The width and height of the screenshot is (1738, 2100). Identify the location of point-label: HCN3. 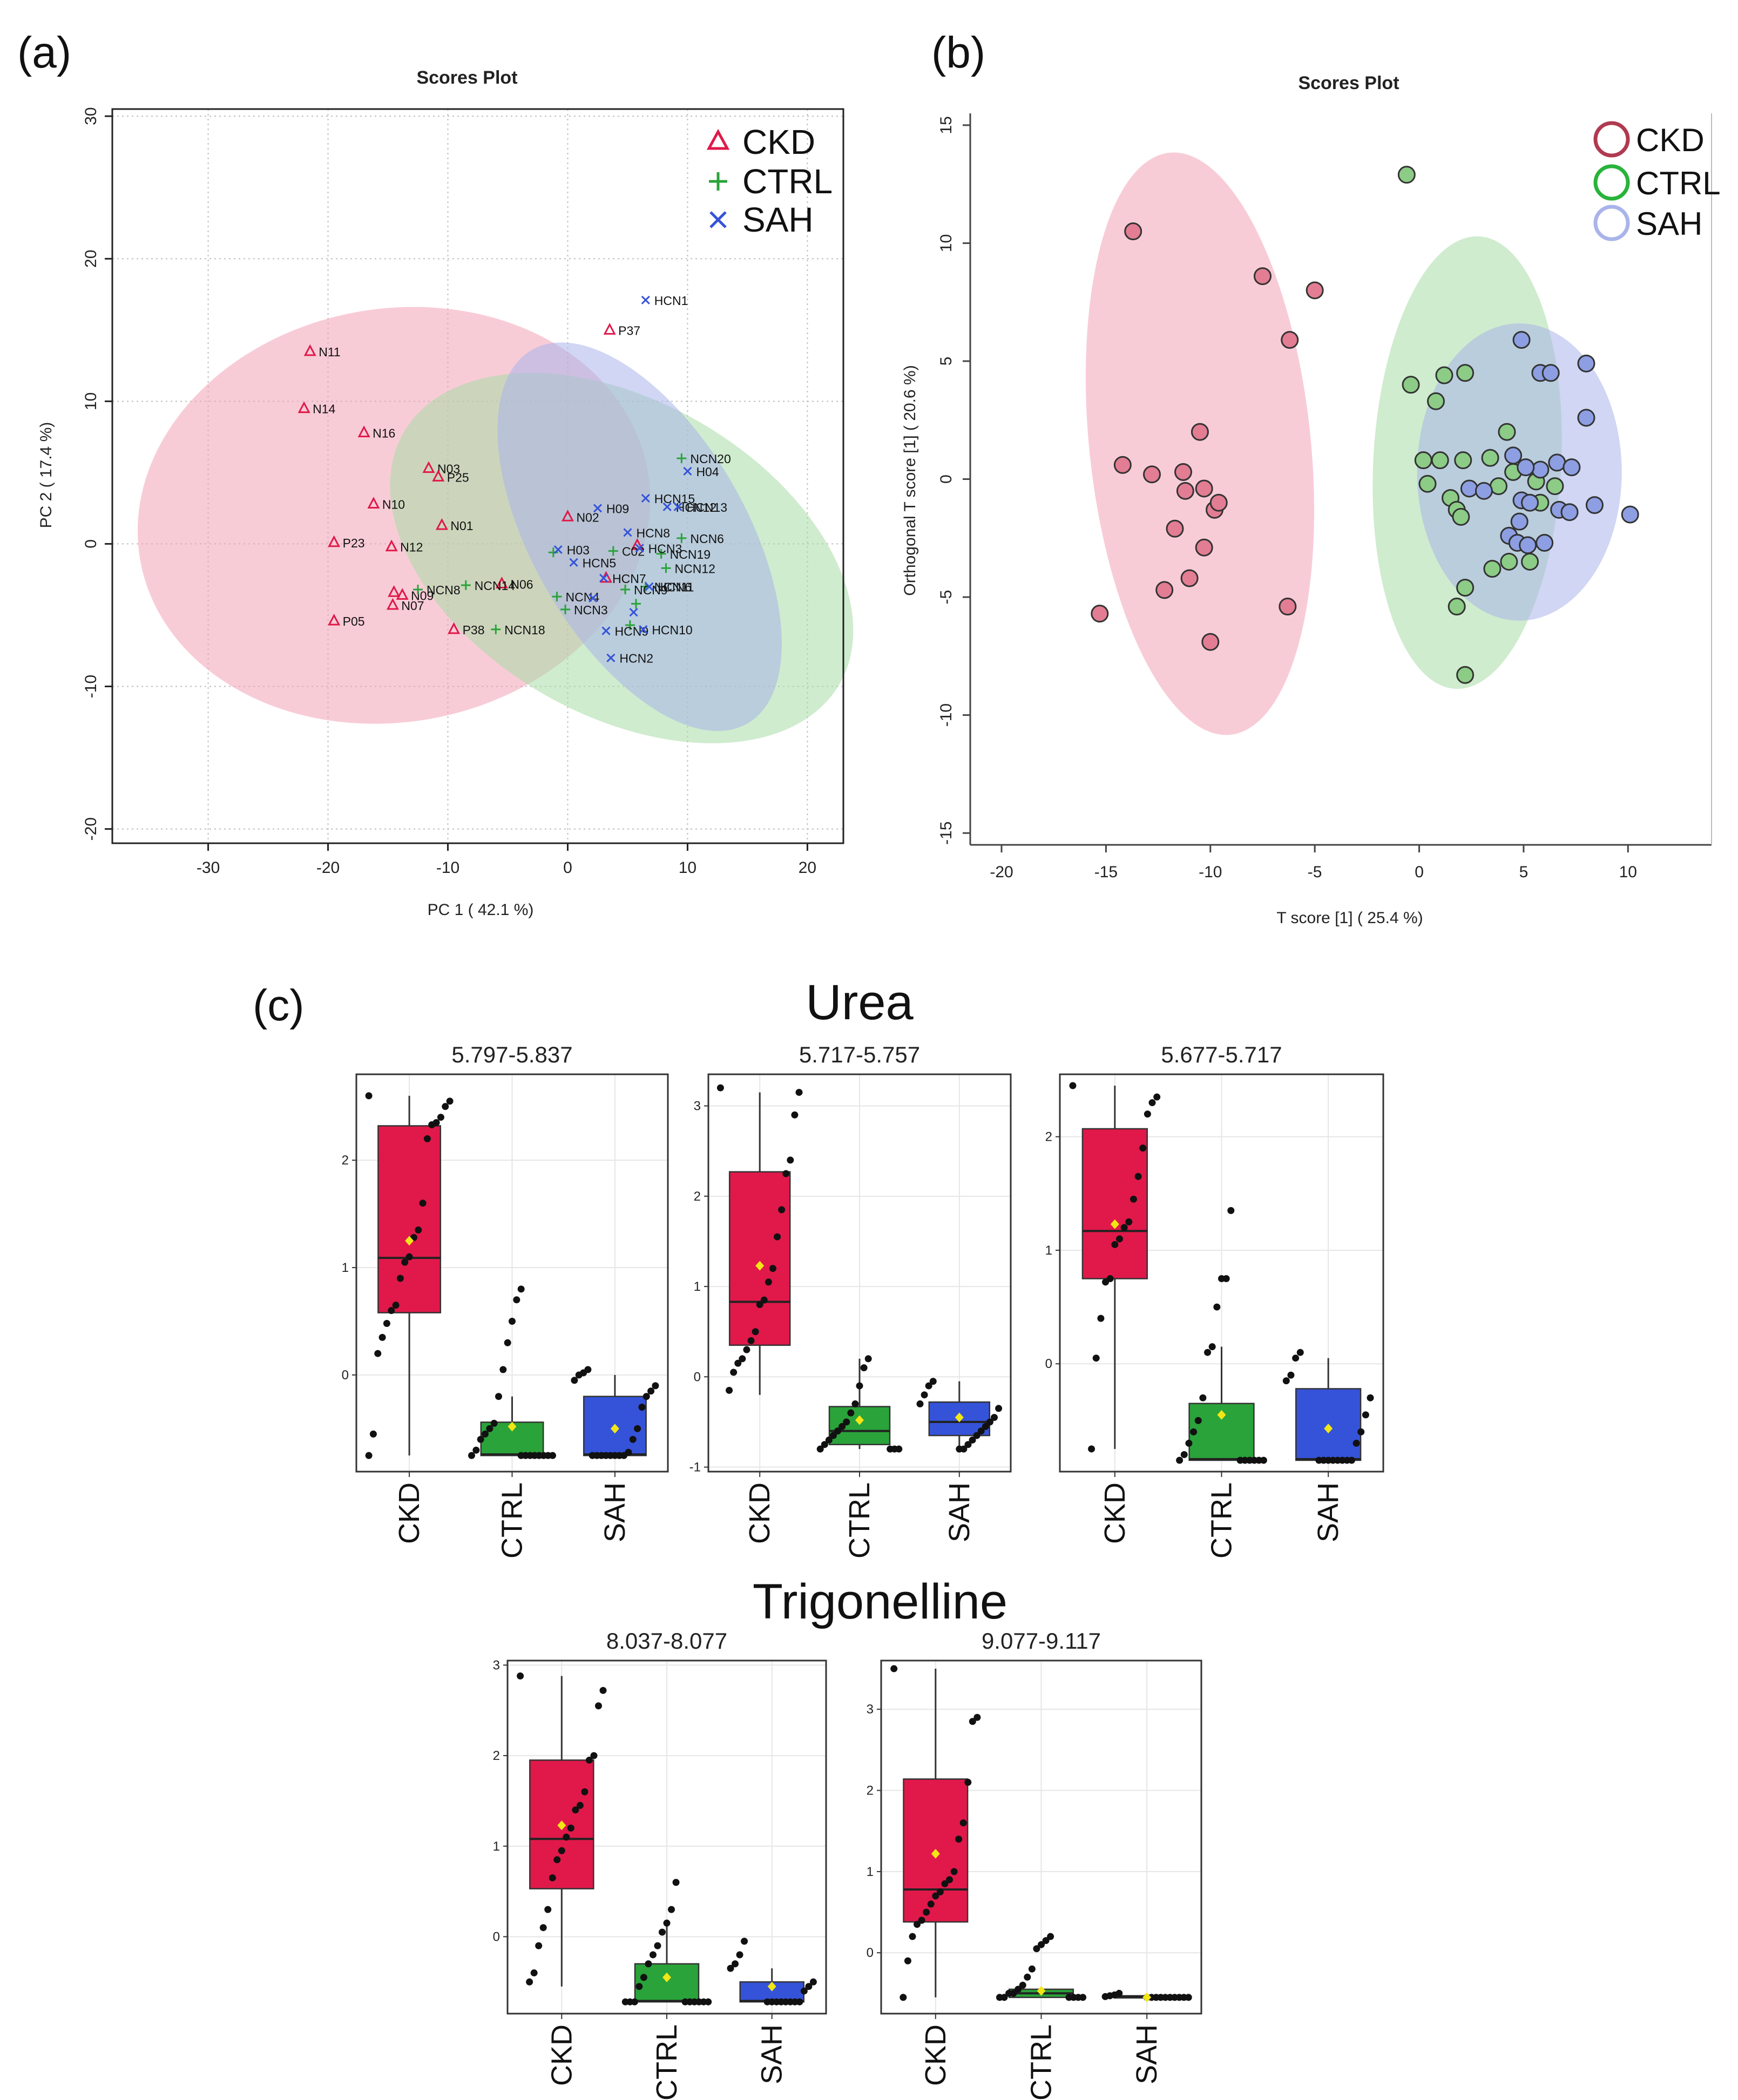
(665, 548).